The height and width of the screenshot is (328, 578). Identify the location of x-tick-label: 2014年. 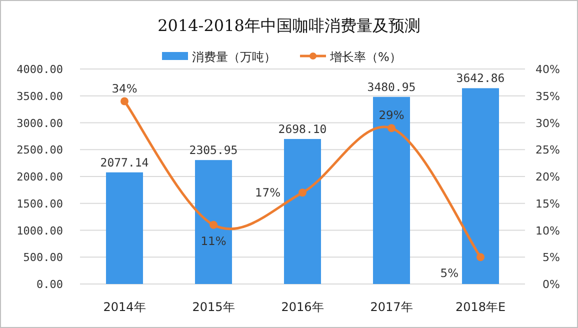
(124, 307).